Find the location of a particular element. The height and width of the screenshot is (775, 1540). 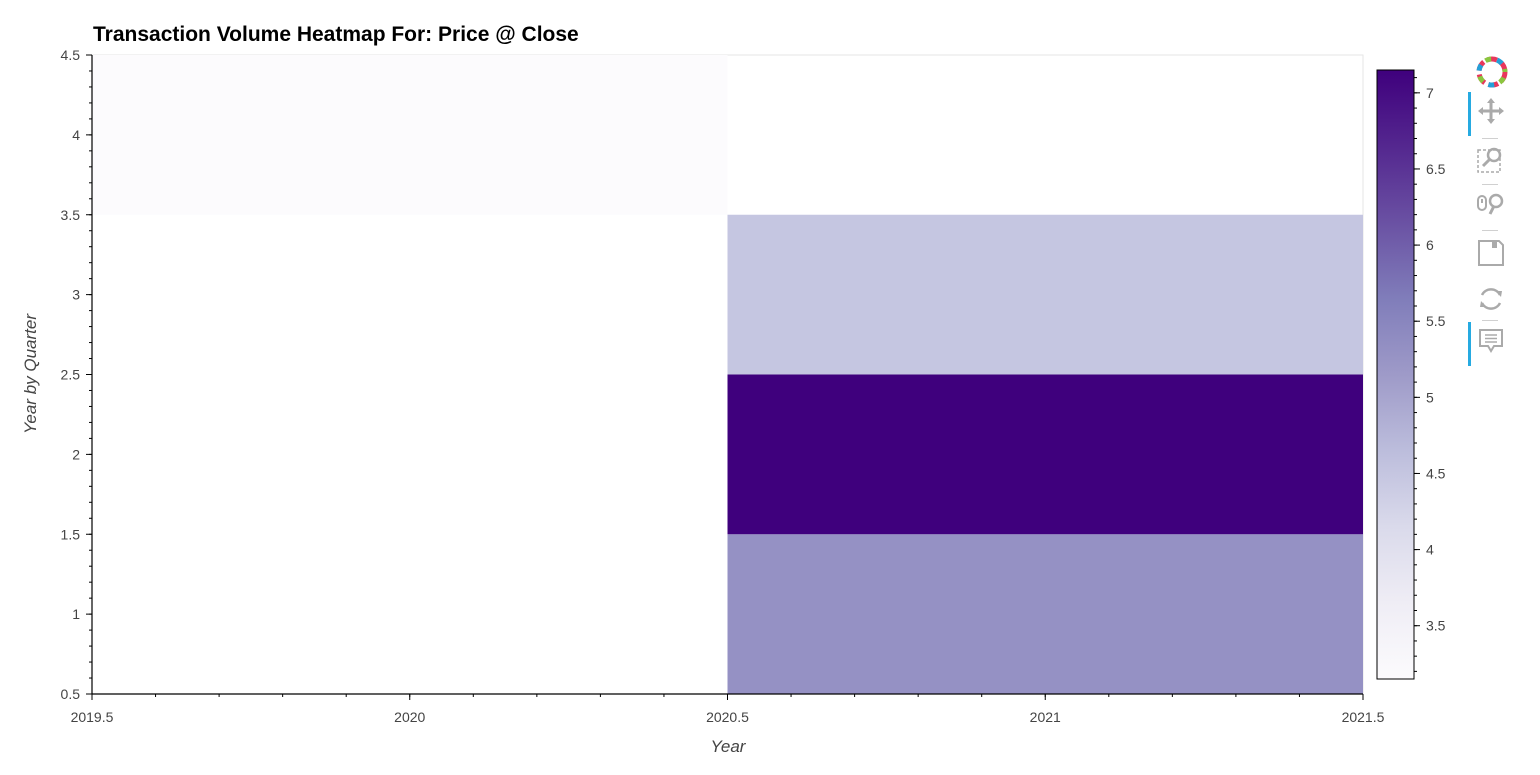

pan-tool-button is located at coordinates (1491, 114).